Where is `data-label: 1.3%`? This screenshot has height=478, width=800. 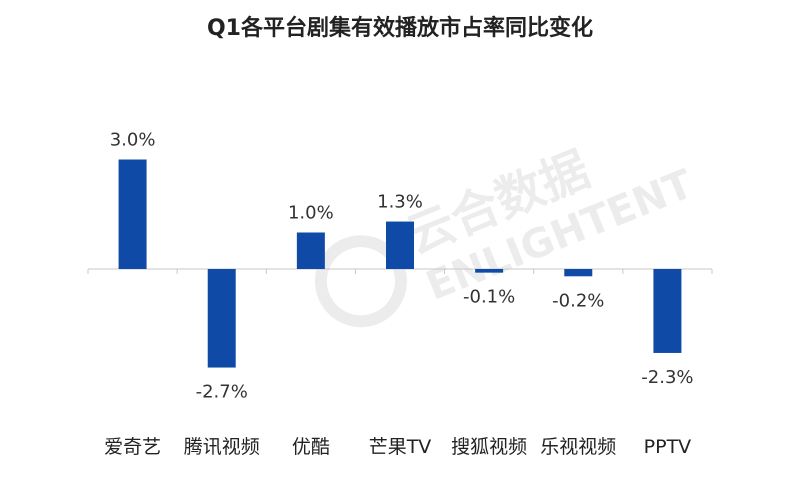
data-label: 1.3% is located at coordinates (400, 202).